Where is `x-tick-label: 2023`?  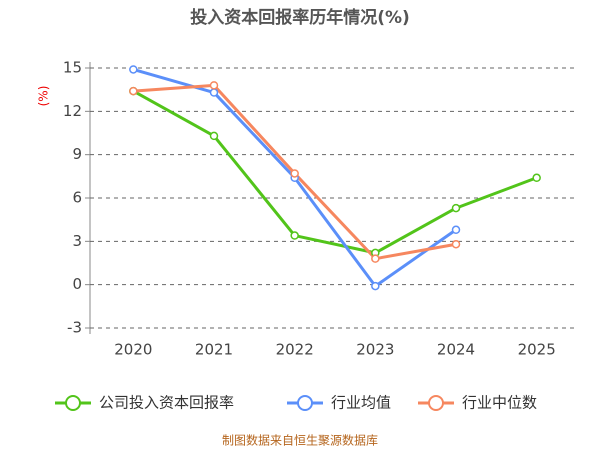 x-tick-label: 2023 is located at coordinates (375, 350).